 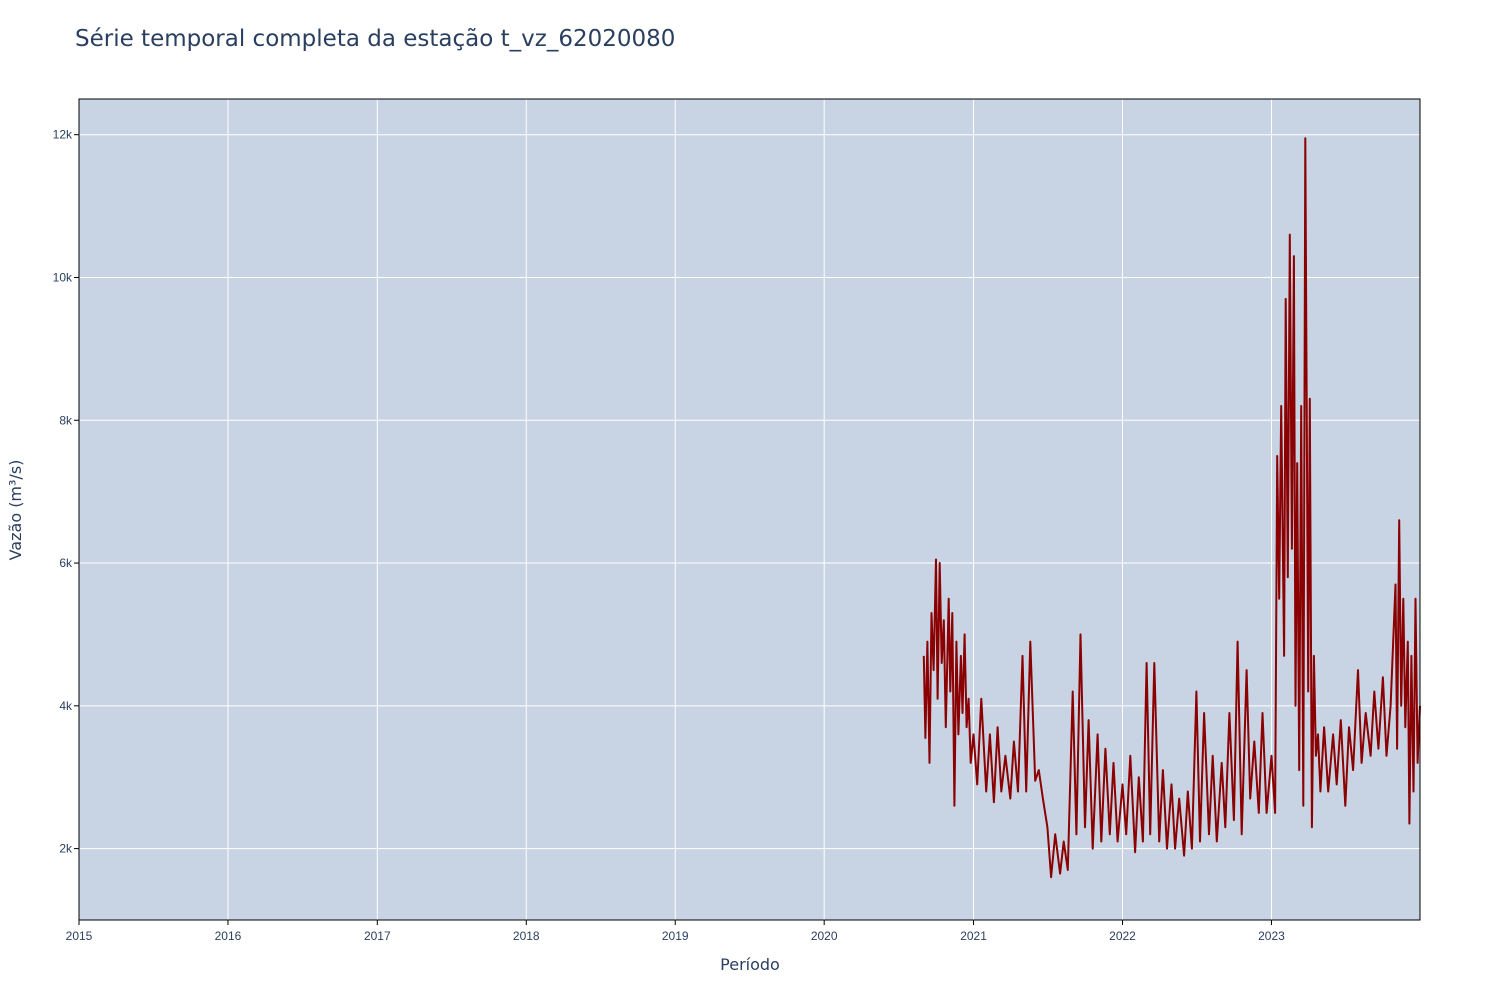 What do you see at coordinates (63, 277) in the screenshot?
I see `y-tick-label: 10k` at bounding box center [63, 277].